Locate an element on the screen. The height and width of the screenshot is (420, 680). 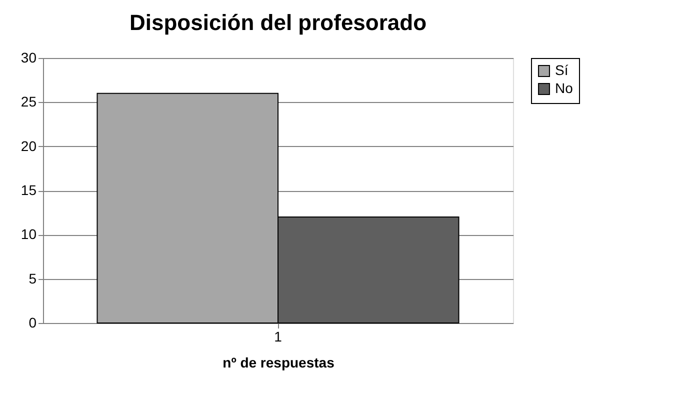
y-tick-label: 5 is located at coordinates (32, 278).